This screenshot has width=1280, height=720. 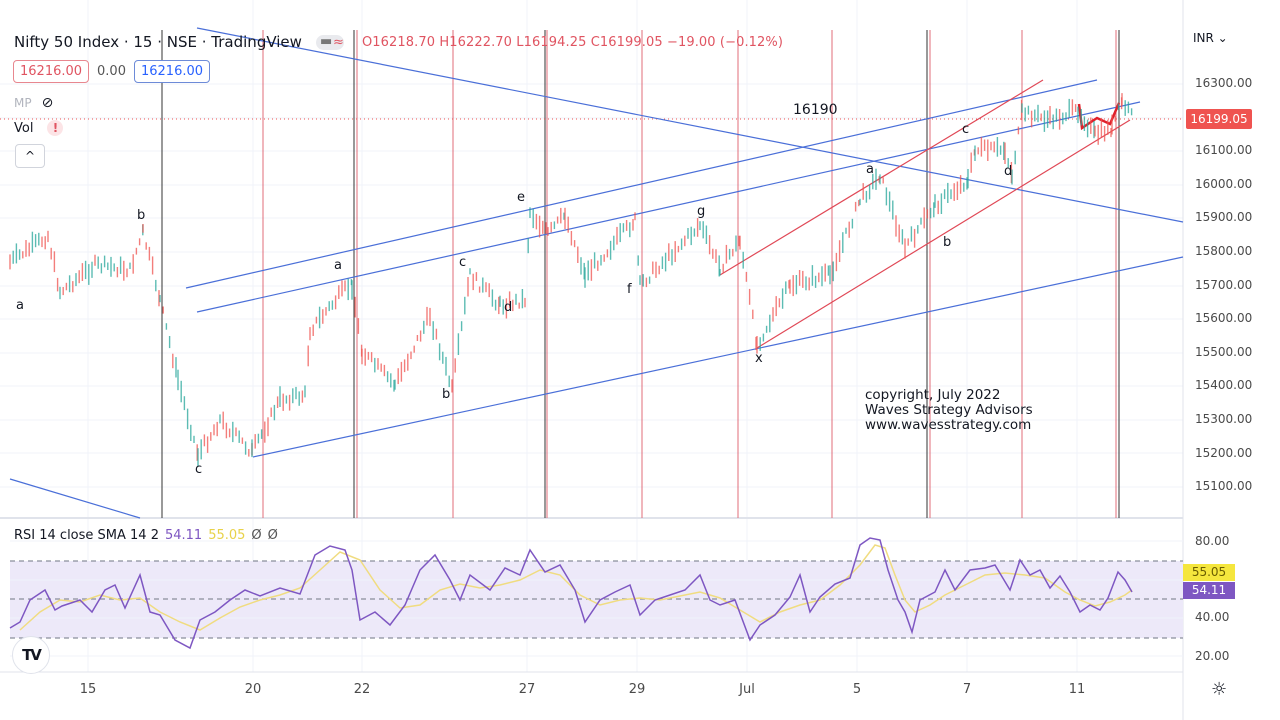 What do you see at coordinates (1224, 284) in the screenshot?
I see `price-tick: 15700.00` at bounding box center [1224, 284].